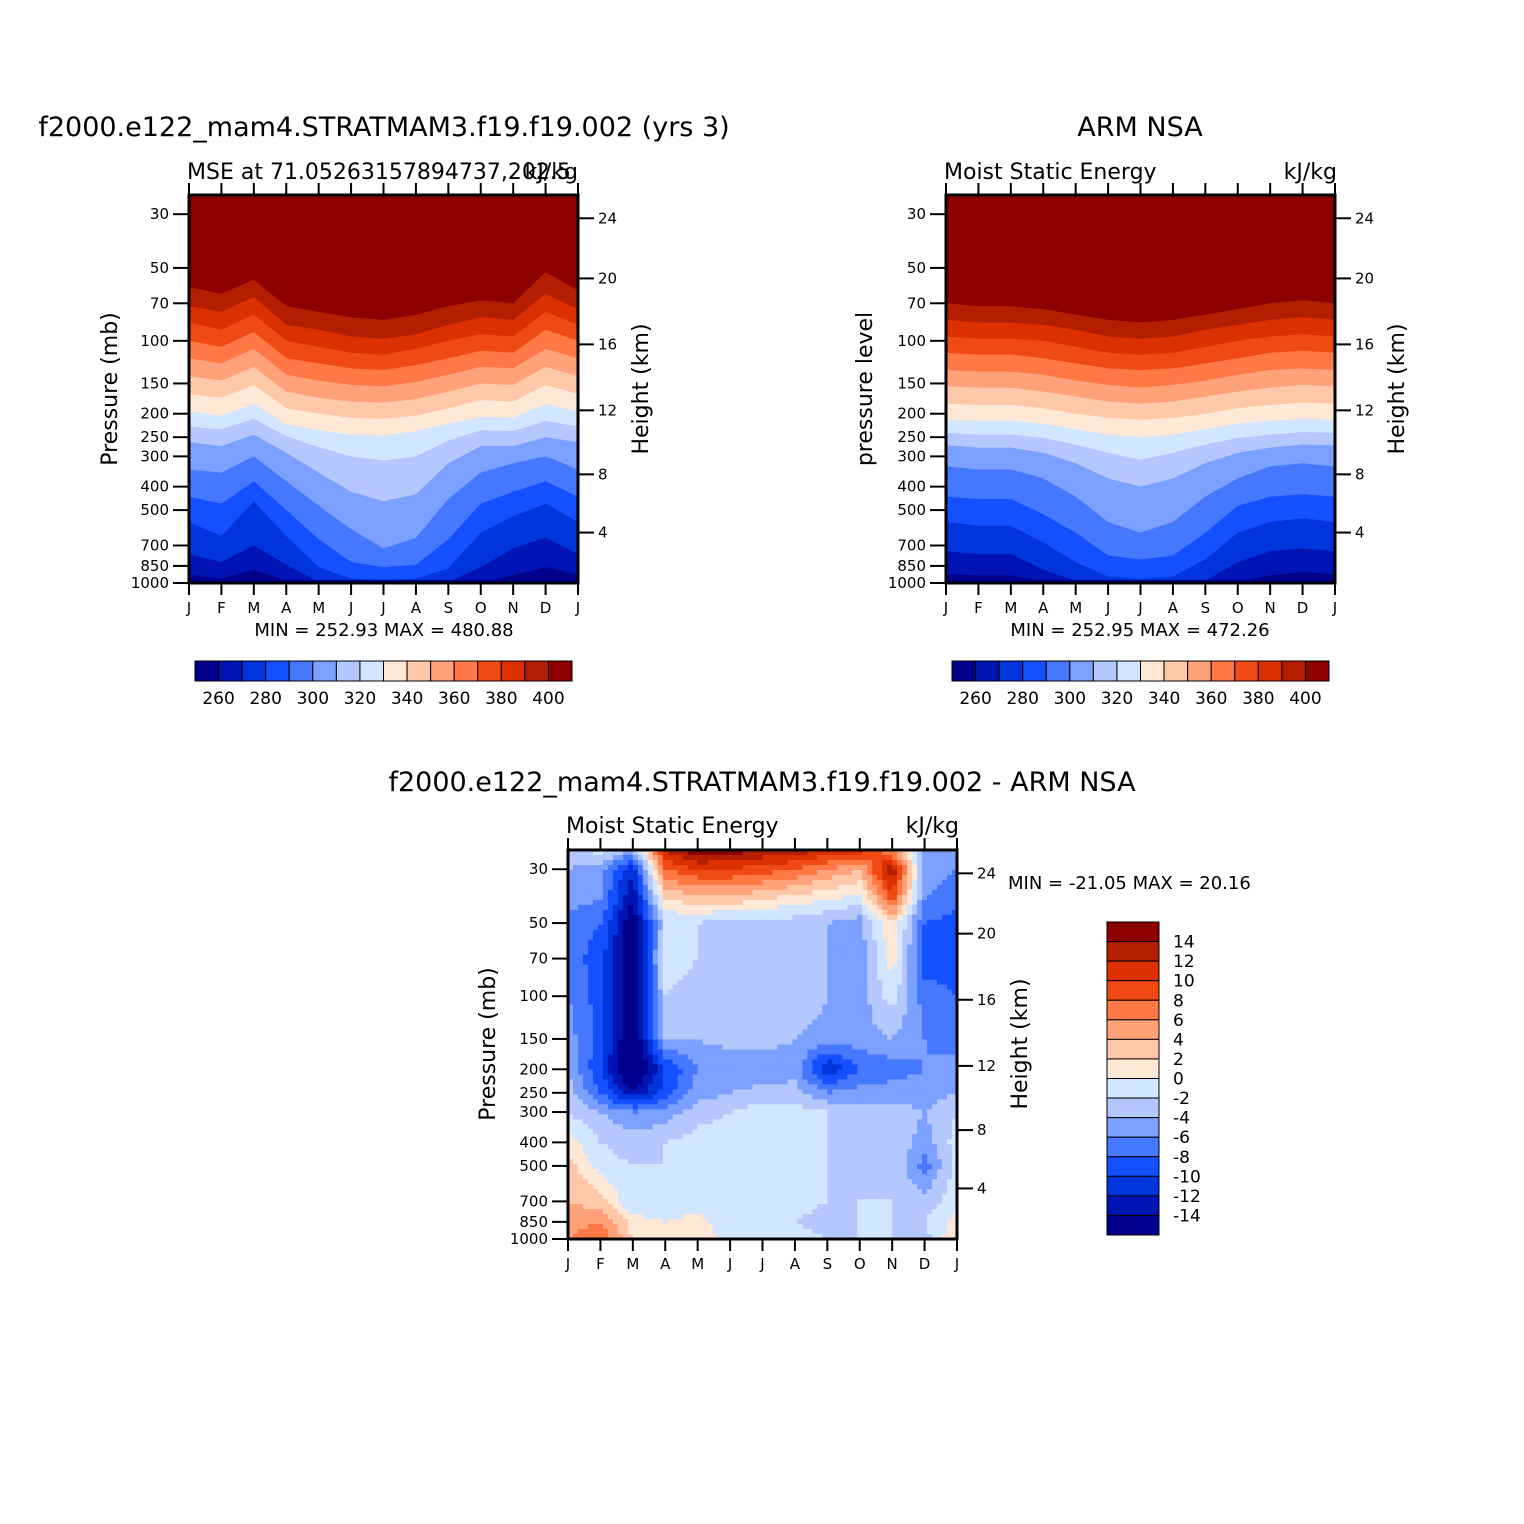  I want to click on month-tick-label: J, so click(1107, 608).